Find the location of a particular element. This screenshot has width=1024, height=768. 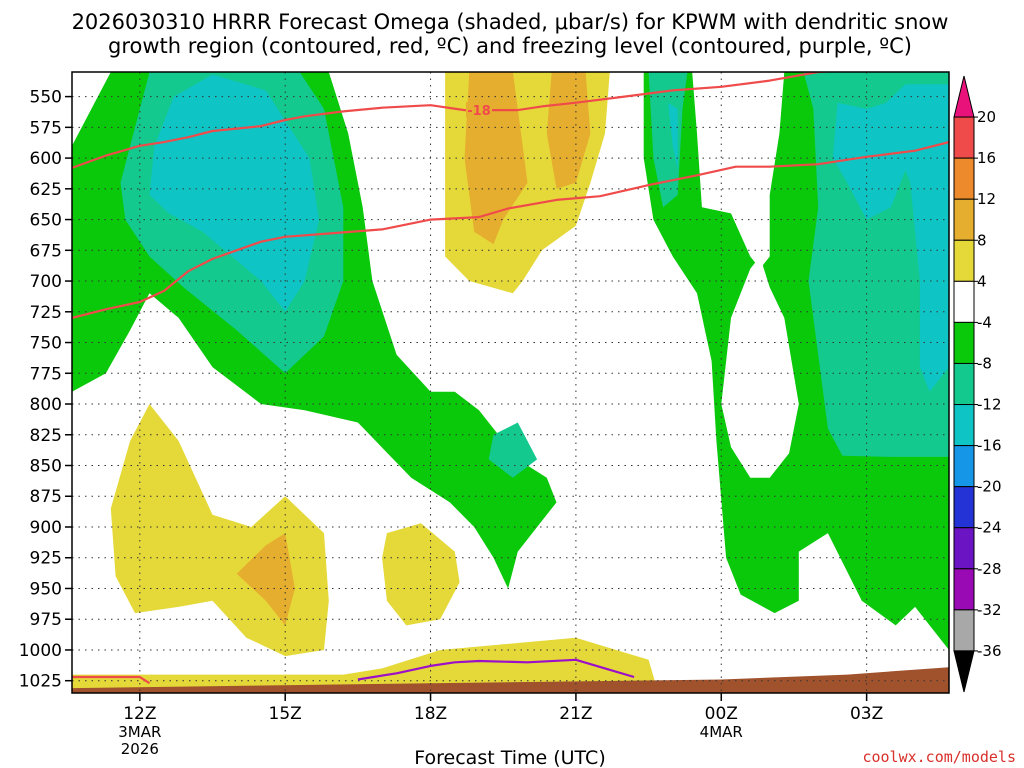

colorbar-label: 16 is located at coordinates (986, 158).